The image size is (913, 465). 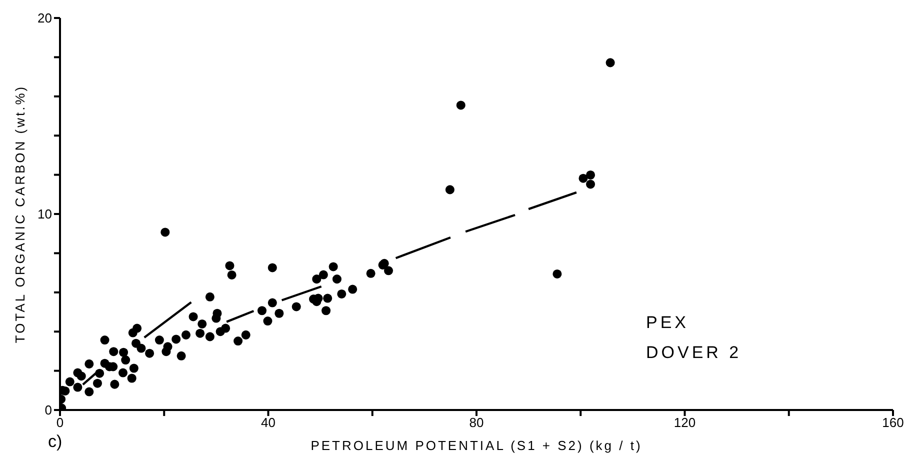 I want to click on y-tick-label: 0, so click(x=48, y=410).